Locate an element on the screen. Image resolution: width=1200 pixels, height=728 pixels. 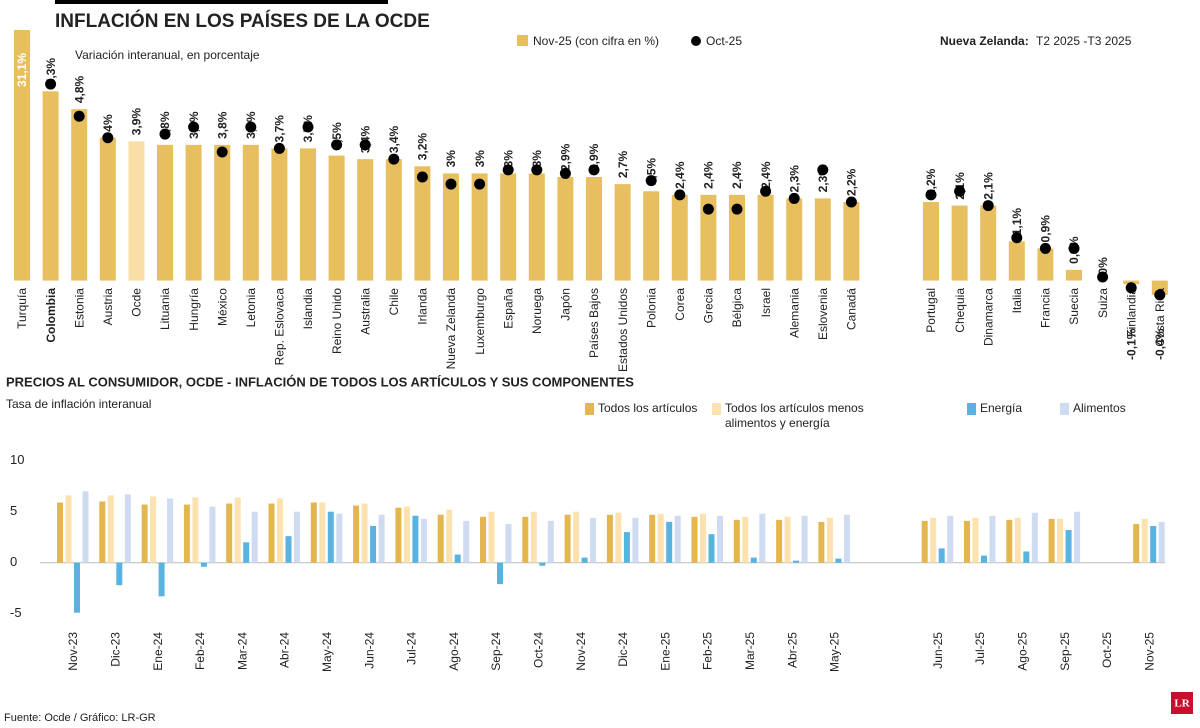
note-text: T2 2025 -T3 2025 is located at coordinates (1084, 41).